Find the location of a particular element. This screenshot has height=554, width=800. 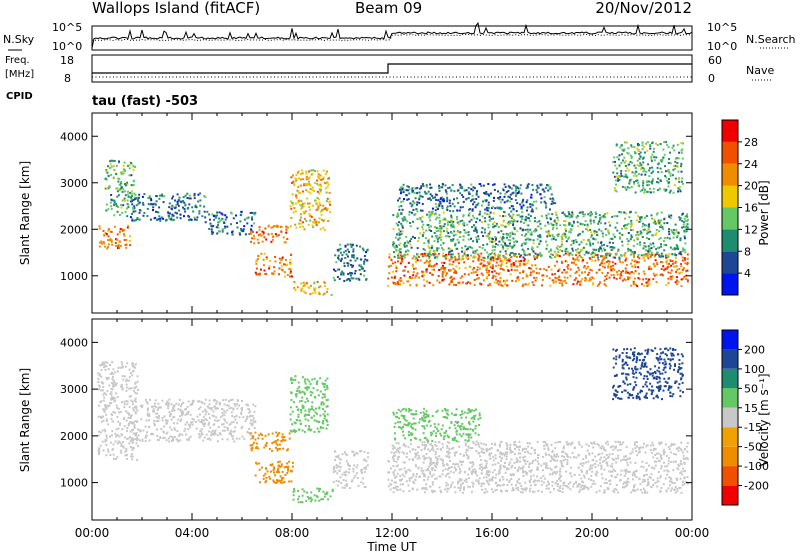

power-y-axis-label: Slant Range [km] is located at coordinates (25, 213).